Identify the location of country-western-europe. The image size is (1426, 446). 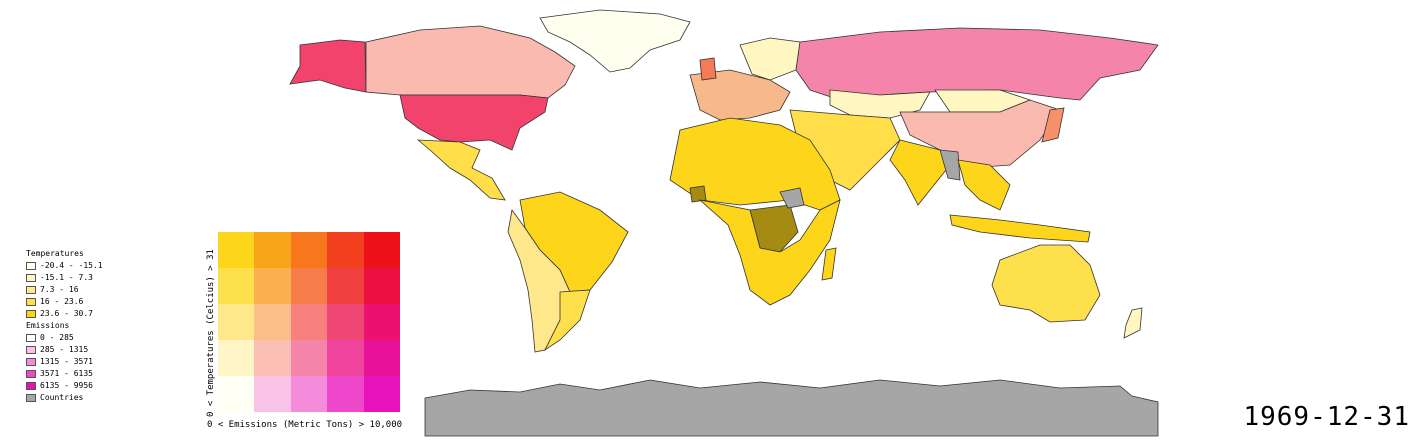
(740, 95).